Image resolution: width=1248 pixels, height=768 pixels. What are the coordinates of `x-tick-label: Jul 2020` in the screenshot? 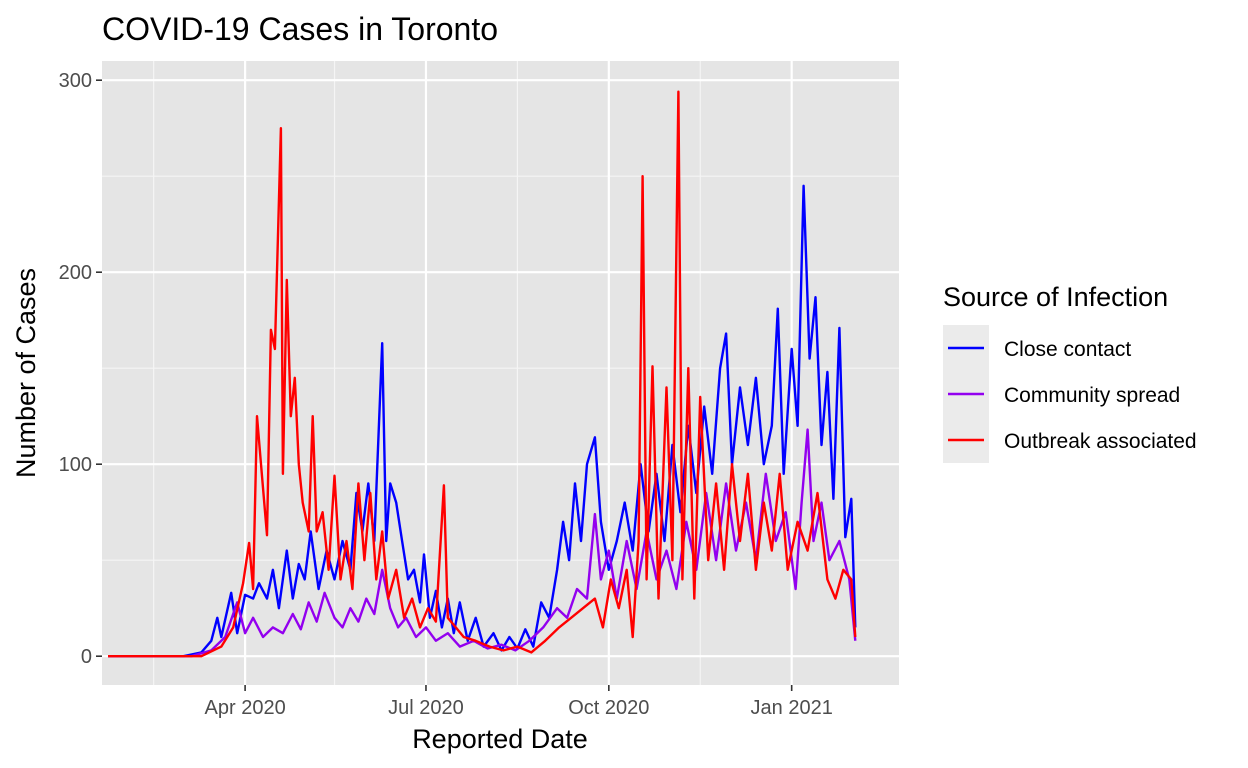 It's located at (426, 708).